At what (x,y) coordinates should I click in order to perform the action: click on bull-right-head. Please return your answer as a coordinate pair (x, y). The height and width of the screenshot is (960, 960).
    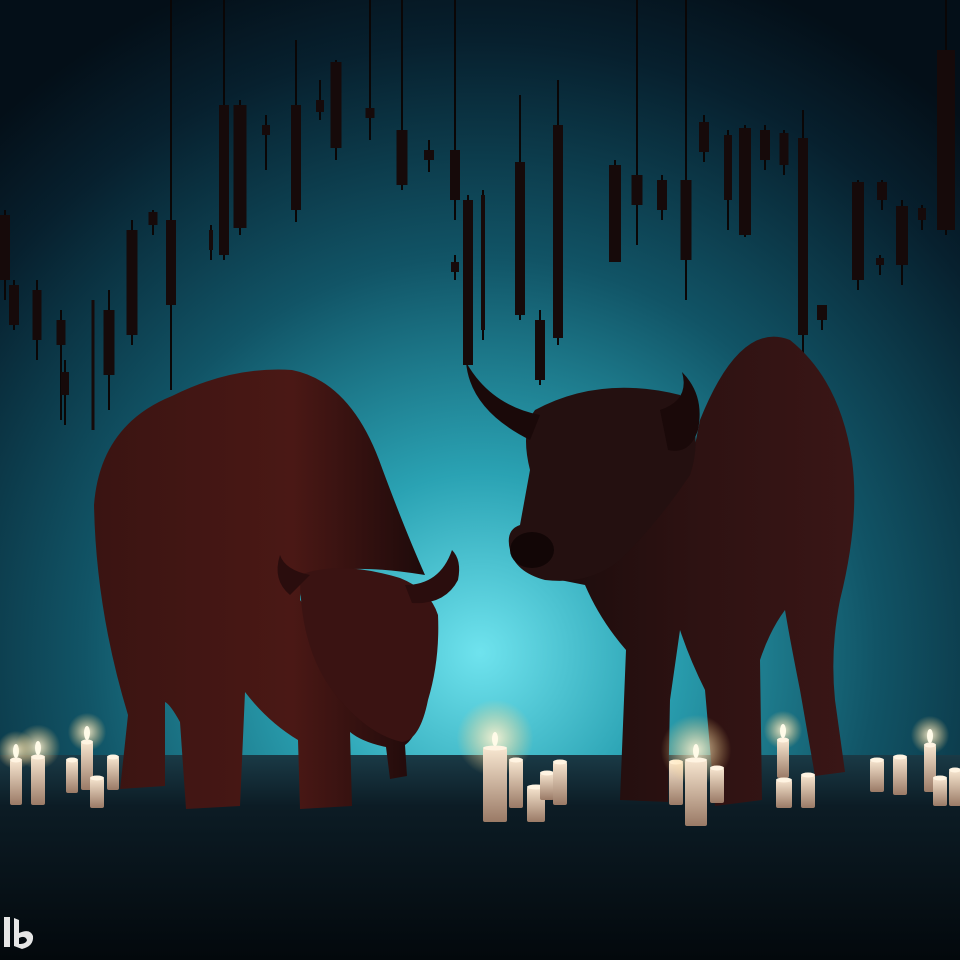
    Looking at the image, I should click on (602, 484).